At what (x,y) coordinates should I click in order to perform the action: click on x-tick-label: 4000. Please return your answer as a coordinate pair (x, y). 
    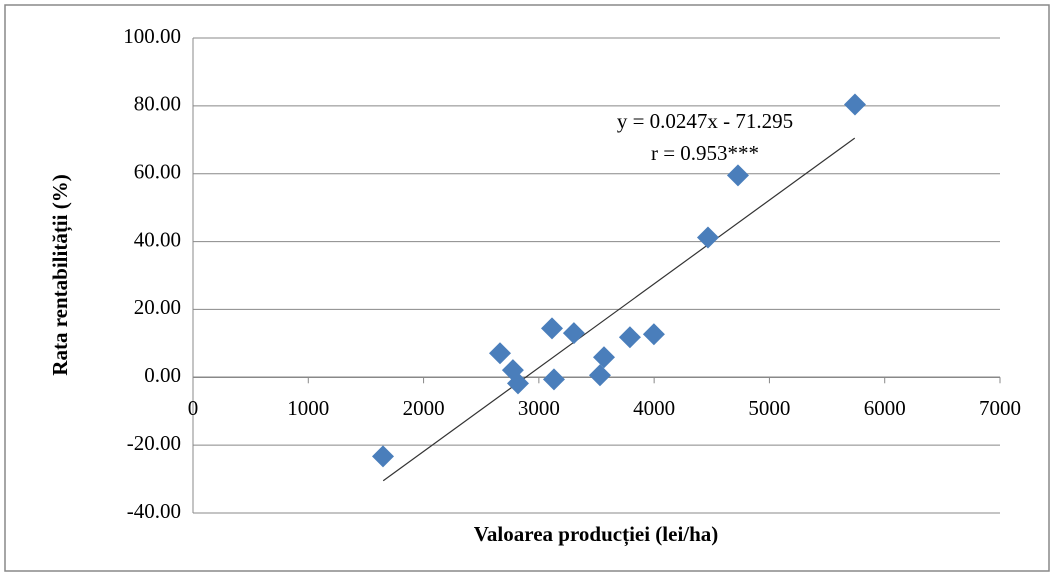
    Looking at the image, I should click on (654, 408).